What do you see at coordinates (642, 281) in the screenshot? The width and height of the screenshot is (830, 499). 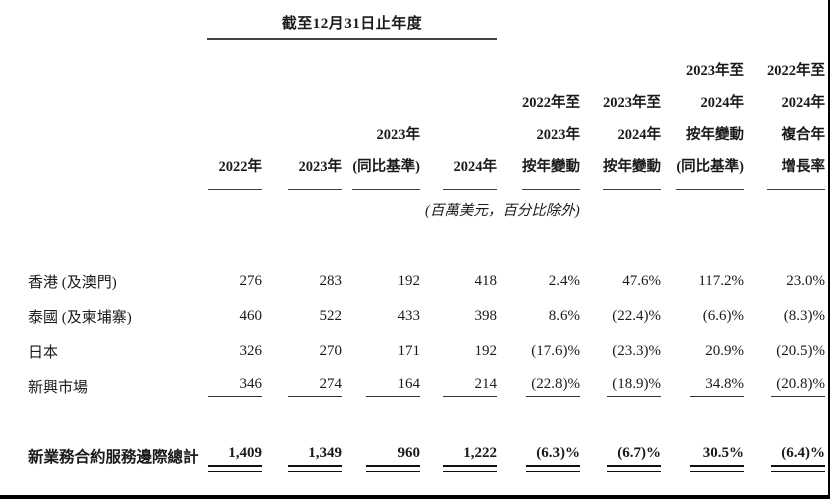 I see `cell-value: 47.6%` at bounding box center [642, 281].